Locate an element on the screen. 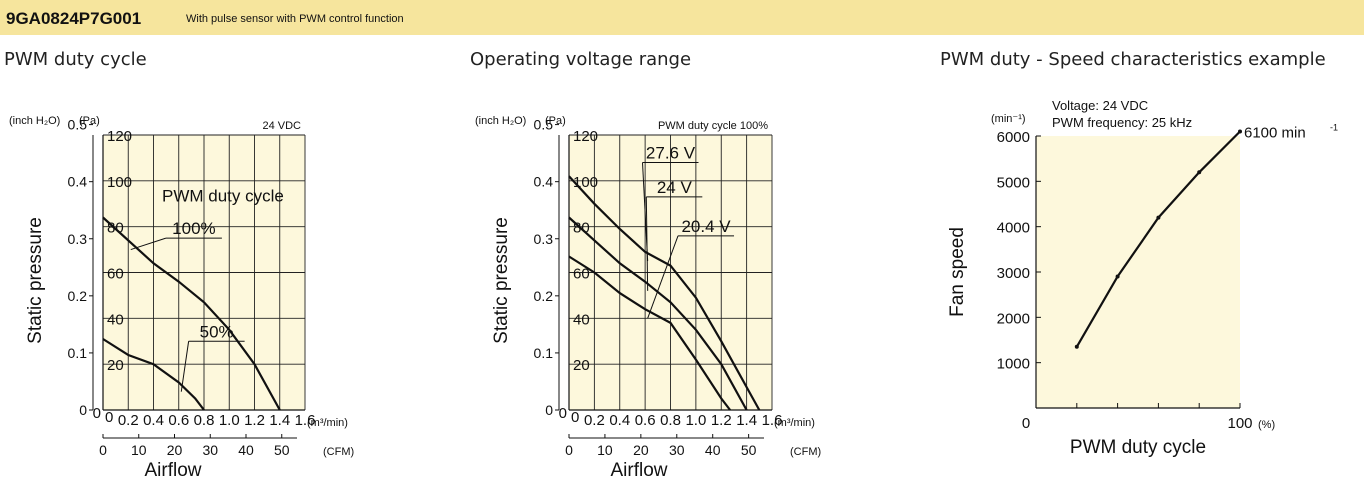 This screenshot has height=489, width=1364. condition-label: 24 VDC is located at coordinates (281, 126).